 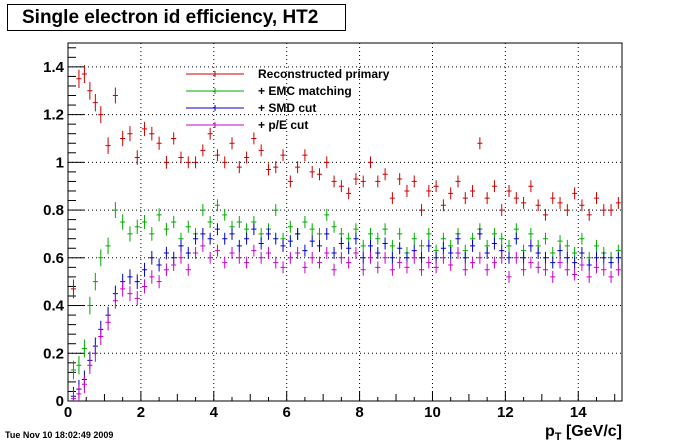 What do you see at coordinates (432, 412) in the screenshot?
I see `x-tick-label: 10` at bounding box center [432, 412].